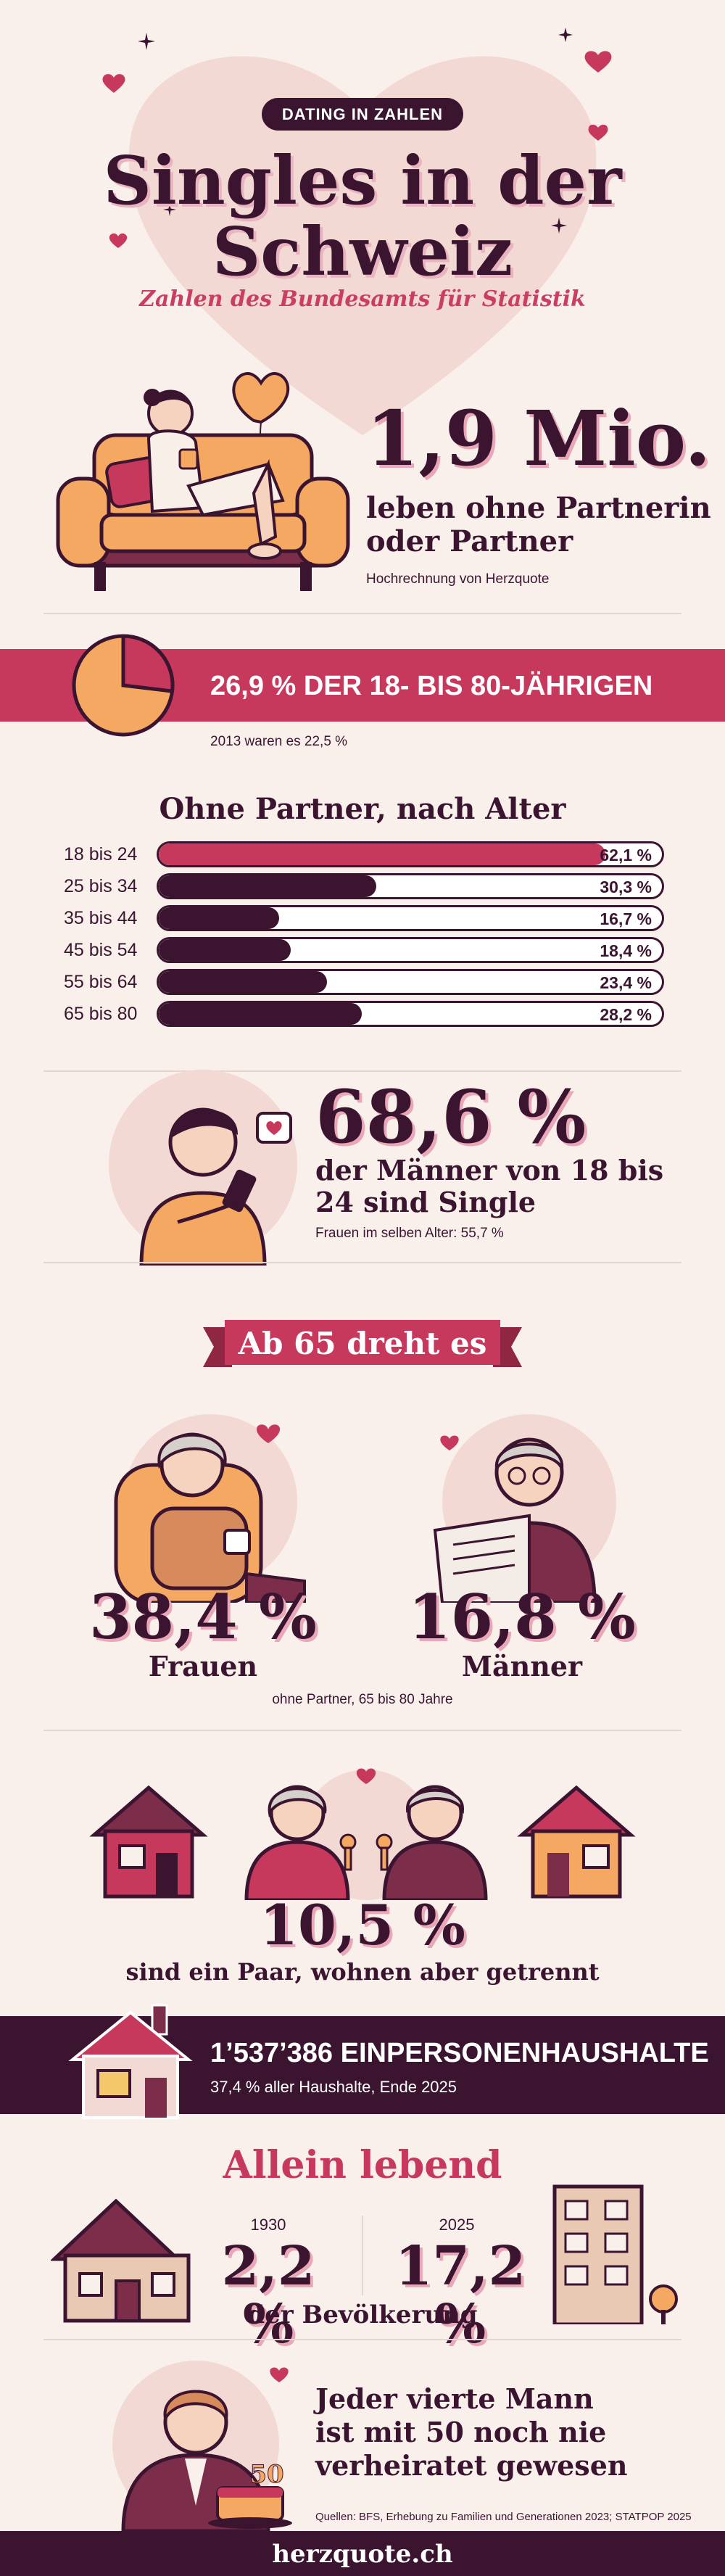 This screenshot has width=725, height=2576. What do you see at coordinates (130, 2061) in the screenshot?
I see `single-house-icon` at bounding box center [130, 2061].